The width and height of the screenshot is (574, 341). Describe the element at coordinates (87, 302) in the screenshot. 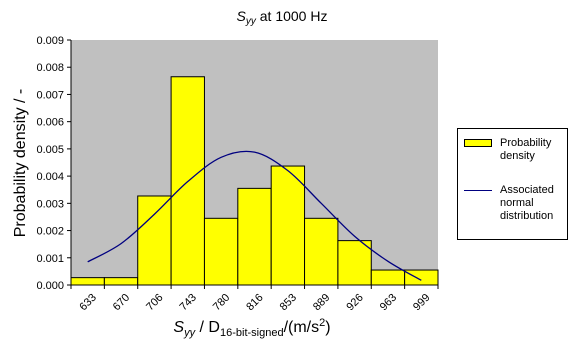

I see `x-tick-label-633: 633` at that location.